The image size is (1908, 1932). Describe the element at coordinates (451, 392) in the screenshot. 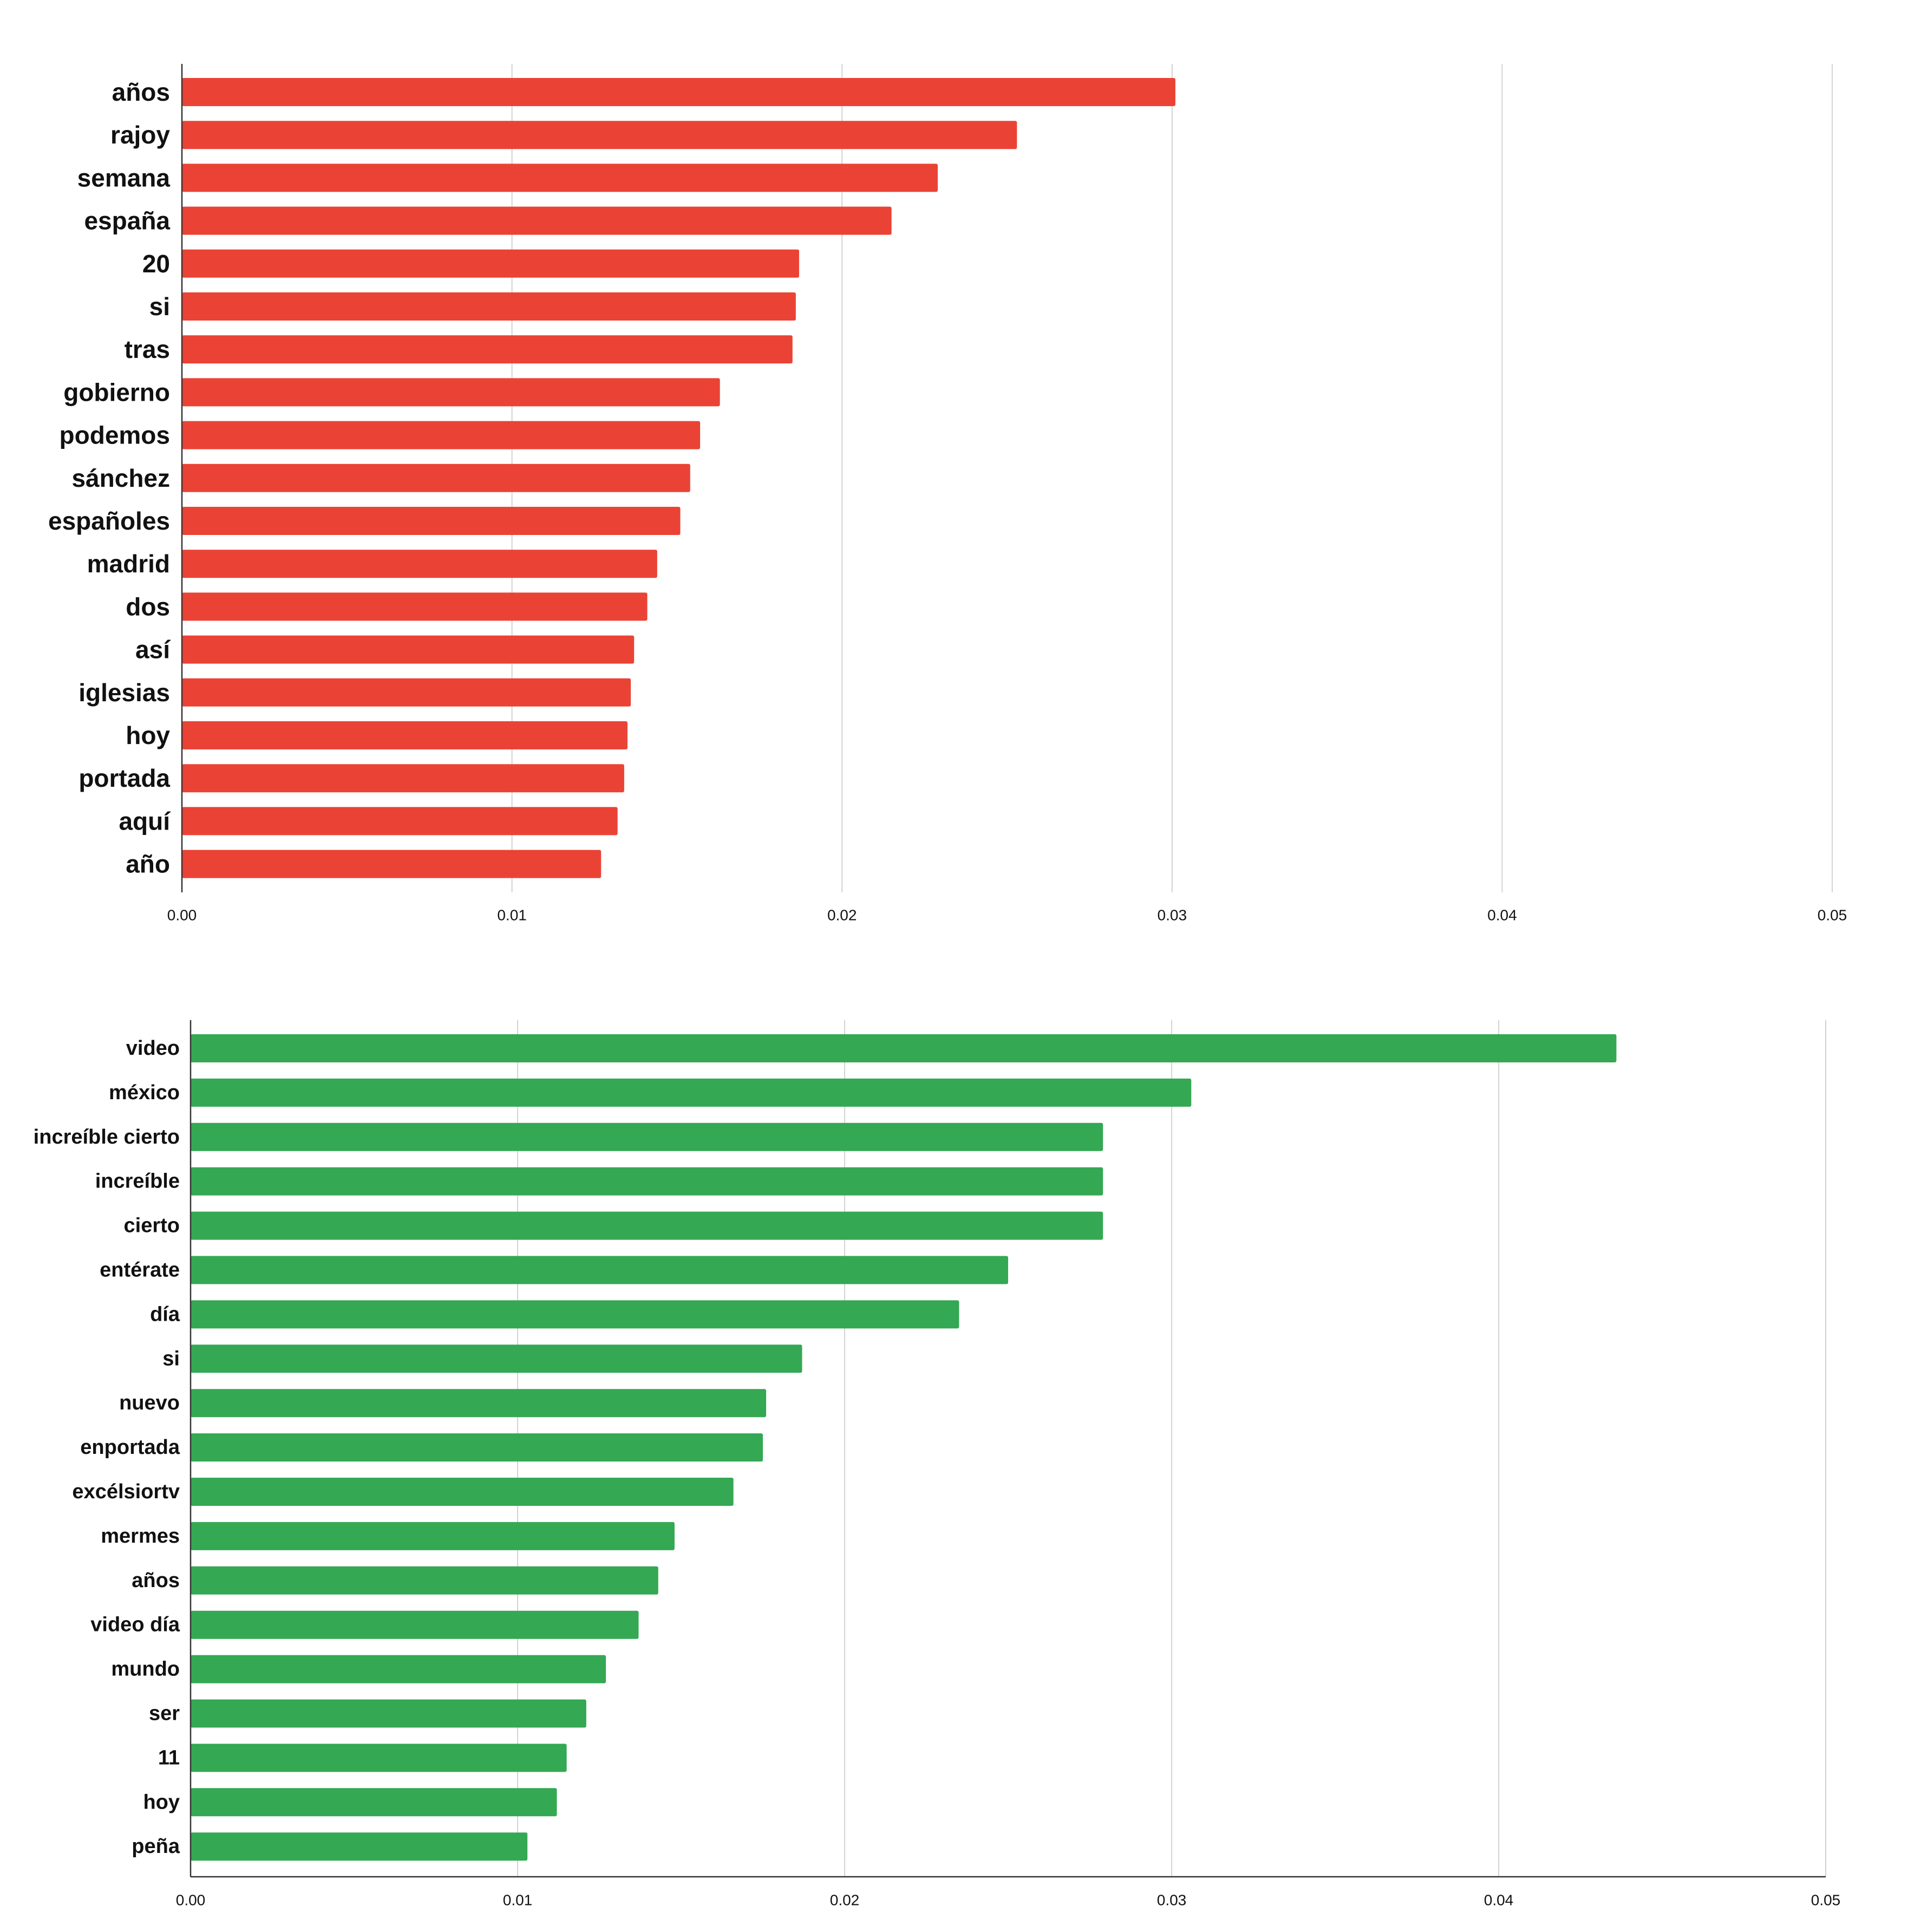

I see `bar-gobierno` at that location.